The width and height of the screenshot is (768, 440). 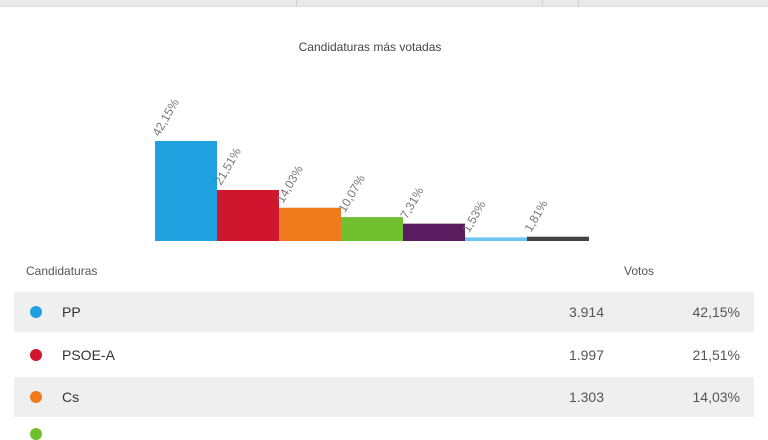 What do you see at coordinates (384, 312) in the screenshot?
I see `table-row: PP 3.914 42,15%` at bounding box center [384, 312].